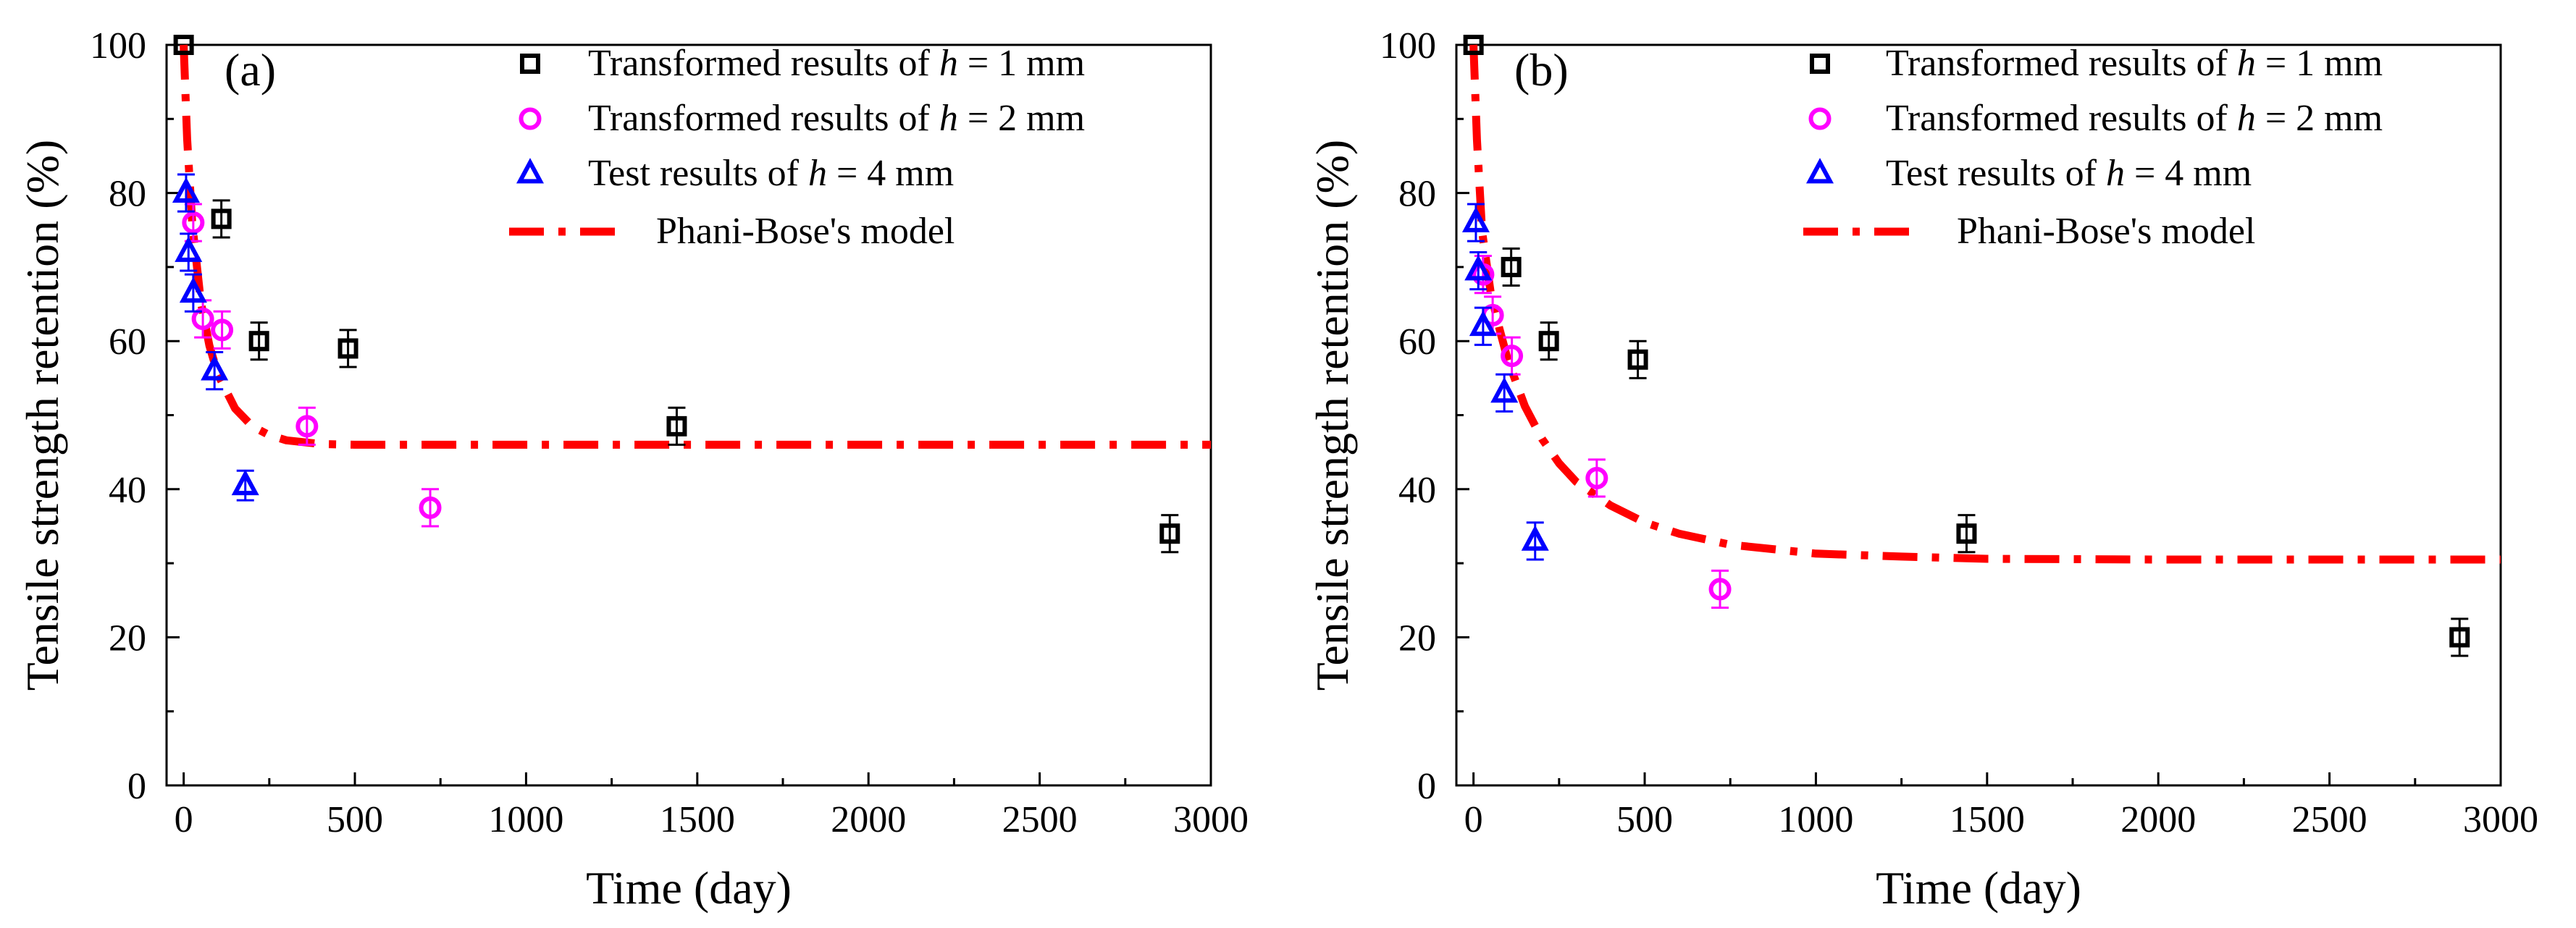 Image resolution: width=2576 pixels, height=928 pixels. I want to click on panel-a-legend-model-text: Phani-Bose's model, so click(805, 231).